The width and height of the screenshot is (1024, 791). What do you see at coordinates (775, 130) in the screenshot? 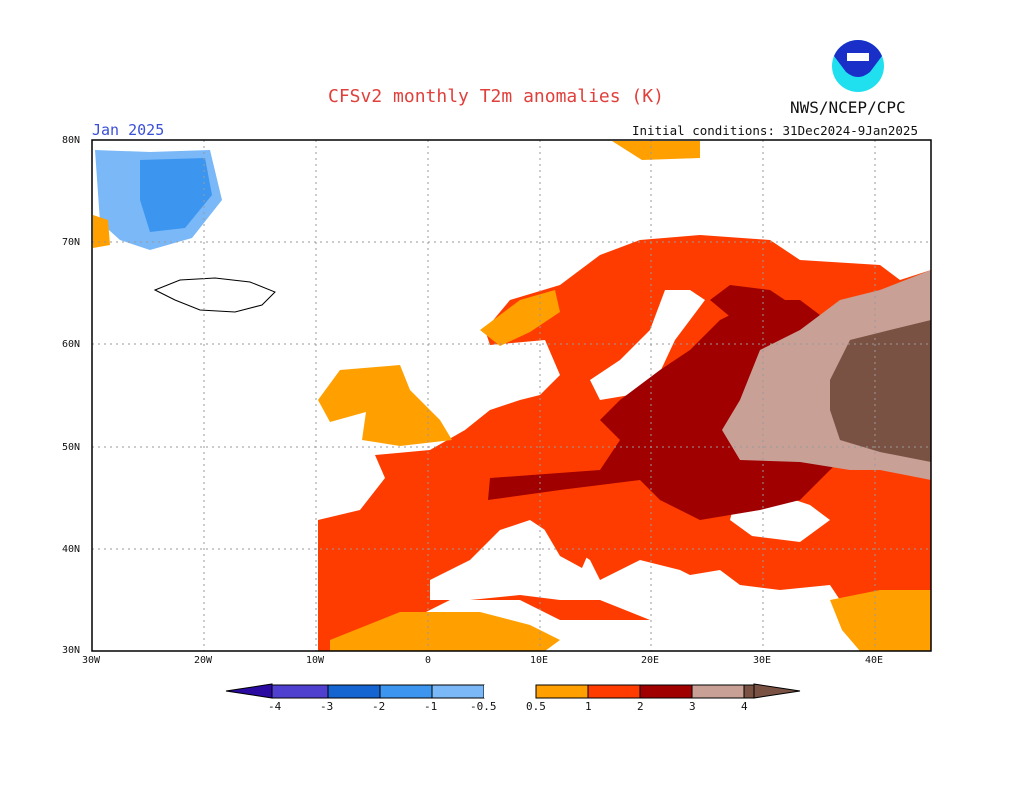
I see `initial-conditions-label: Initial conditions: 31Dec2024-9Jan2025` at bounding box center [775, 130].